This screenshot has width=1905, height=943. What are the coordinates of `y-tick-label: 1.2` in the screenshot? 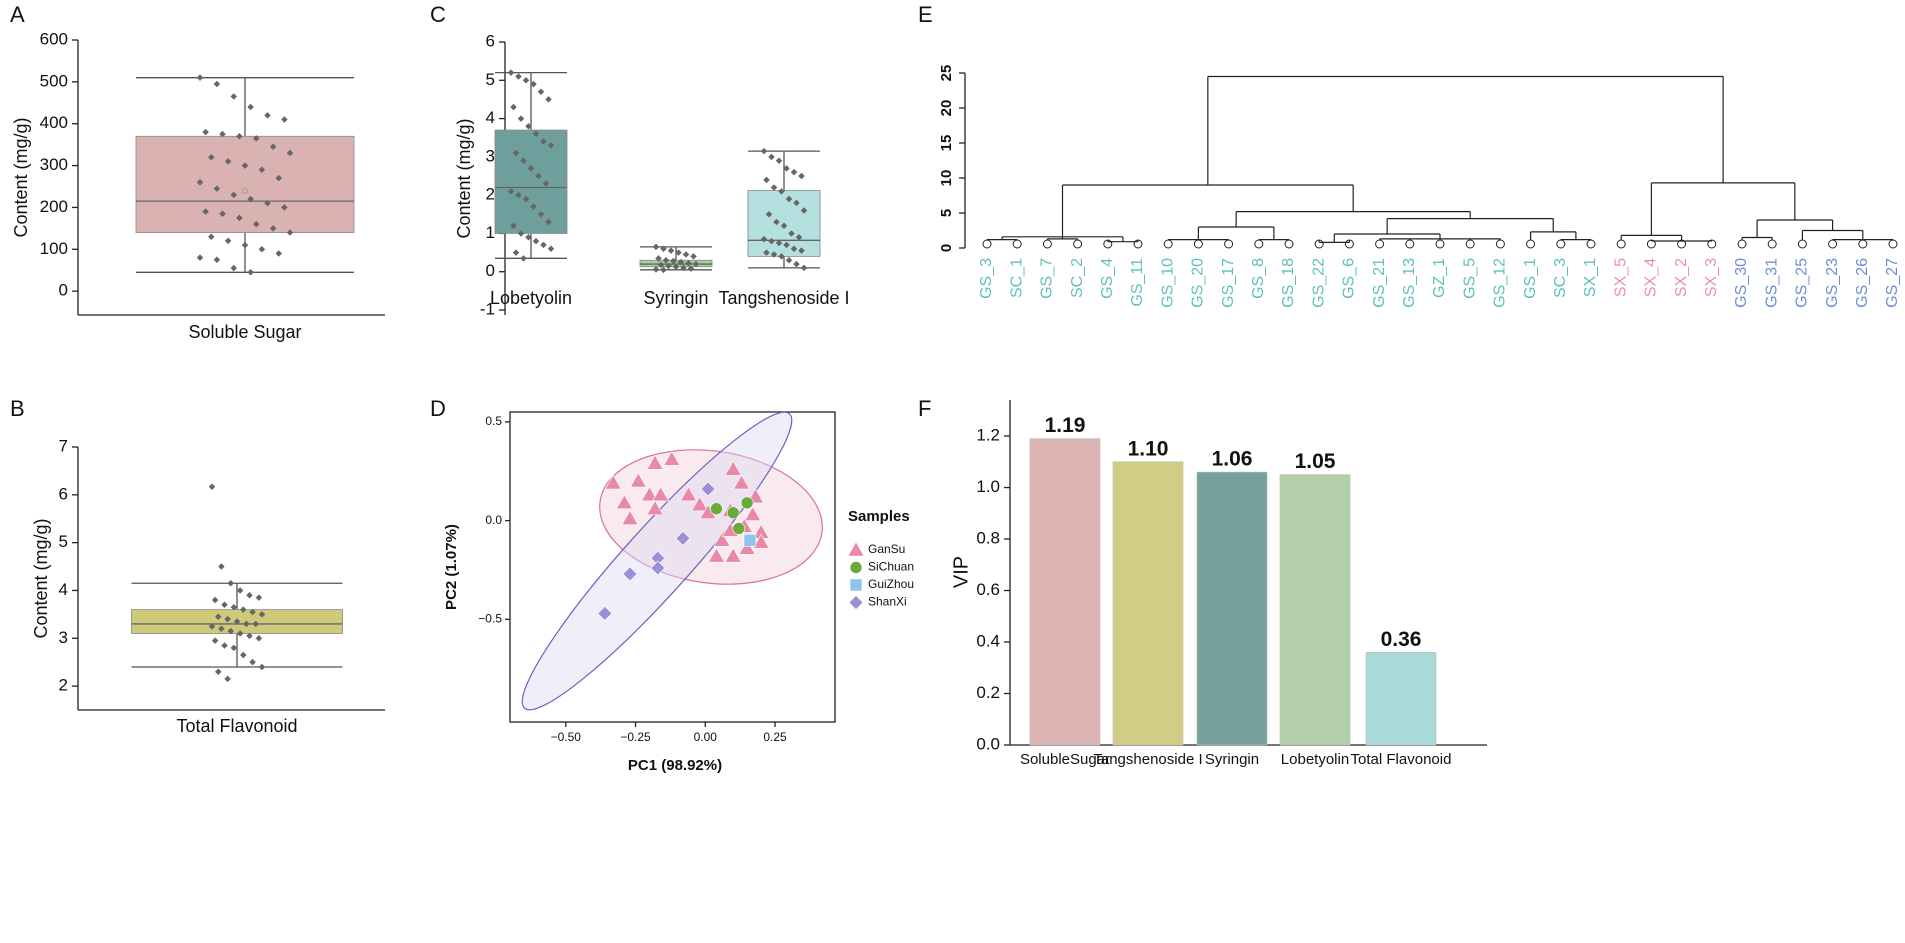 It's located at (988, 435).